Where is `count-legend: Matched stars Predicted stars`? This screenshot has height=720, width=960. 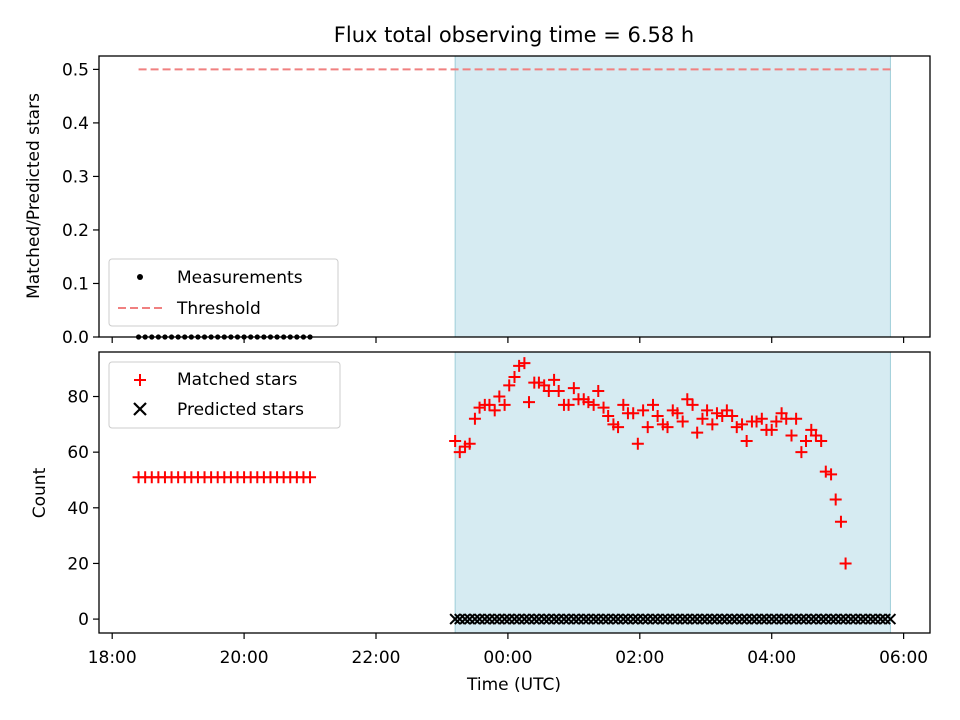 count-legend: Matched stars Predicted stars is located at coordinates (224, 395).